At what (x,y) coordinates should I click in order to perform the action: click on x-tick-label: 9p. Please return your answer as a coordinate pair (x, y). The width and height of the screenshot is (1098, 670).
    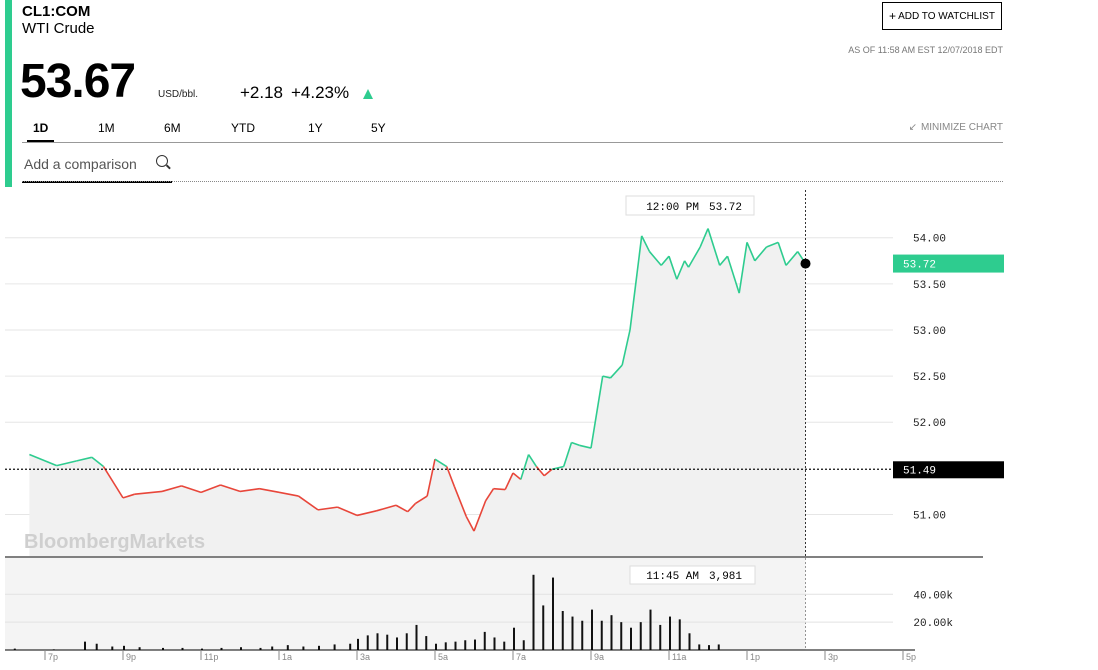
    Looking at the image, I should click on (131, 657).